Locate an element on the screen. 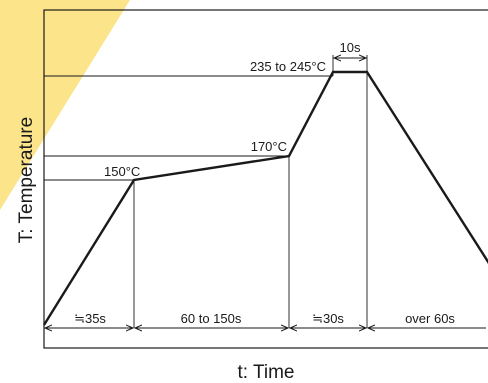 Image resolution: width=488 pixels, height=383 pixels. duration-label-ramp-up: ≒35s is located at coordinates (90, 318).